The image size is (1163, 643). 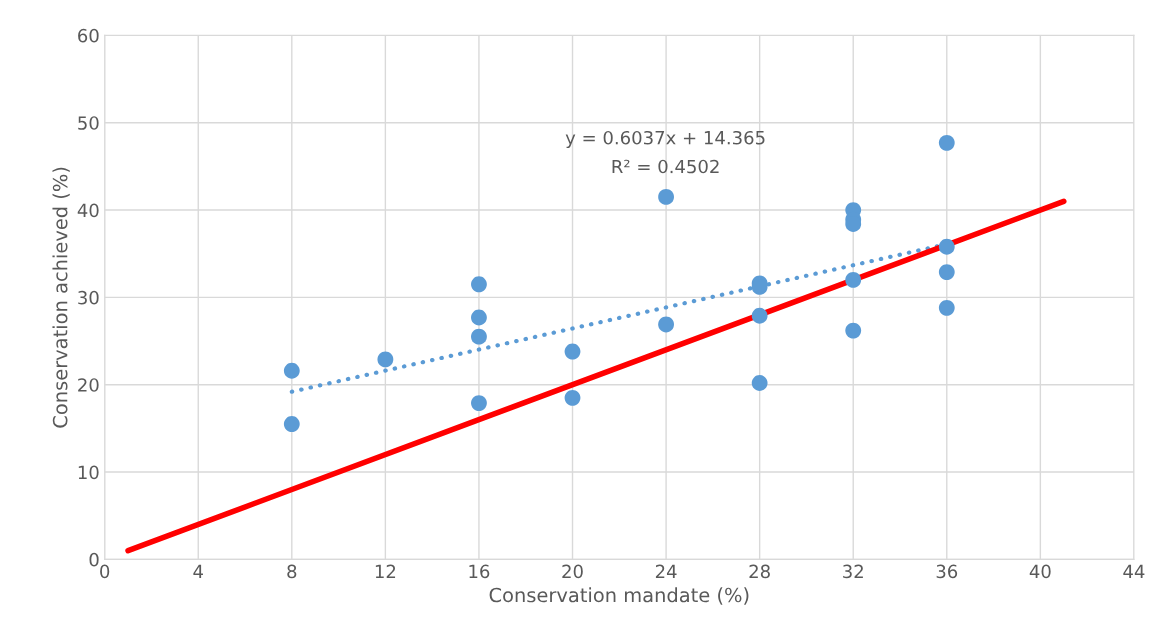 What do you see at coordinates (88, 297) in the screenshot?
I see `y-tick-label: 30` at bounding box center [88, 297].